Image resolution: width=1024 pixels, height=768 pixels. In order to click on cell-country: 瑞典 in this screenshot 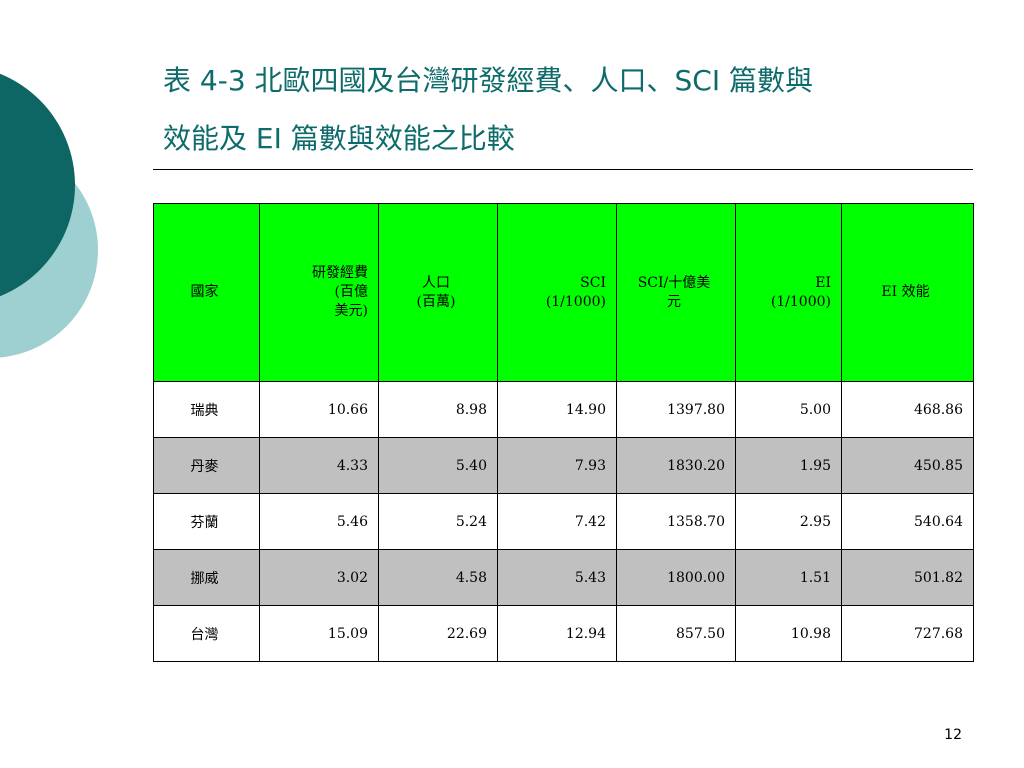, I will do `click(206, 409)`.